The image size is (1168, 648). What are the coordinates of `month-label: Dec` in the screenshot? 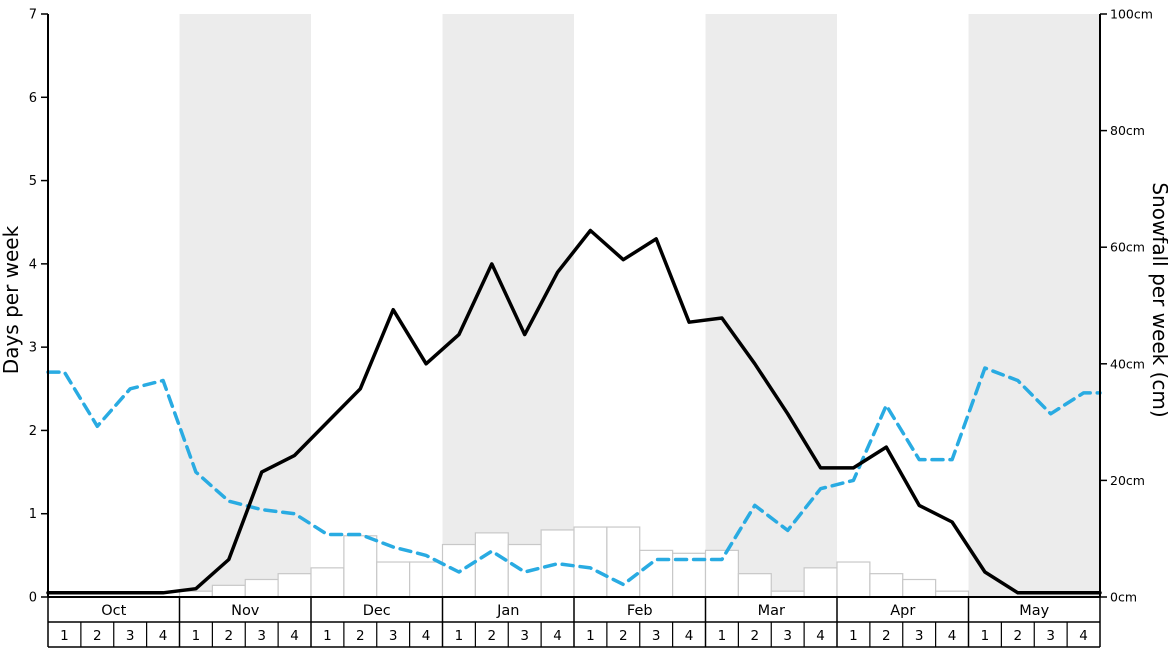 It's located at (377, 611).